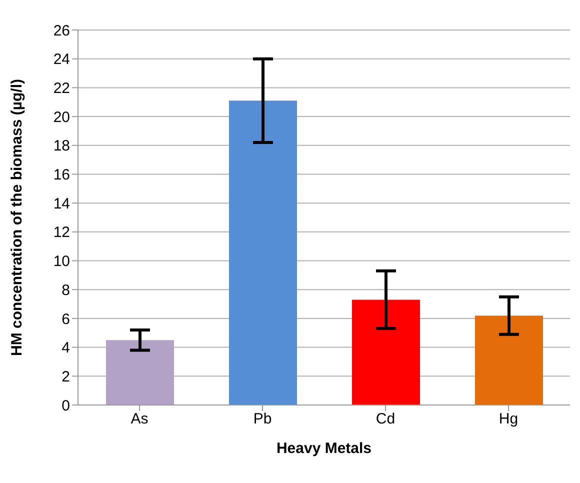 Image resolution: width=580 pixels, height=483 pixels. Describe the element at coordinates (61, 59) in the screenshot. I see `y-tick-label: 24` at that location.